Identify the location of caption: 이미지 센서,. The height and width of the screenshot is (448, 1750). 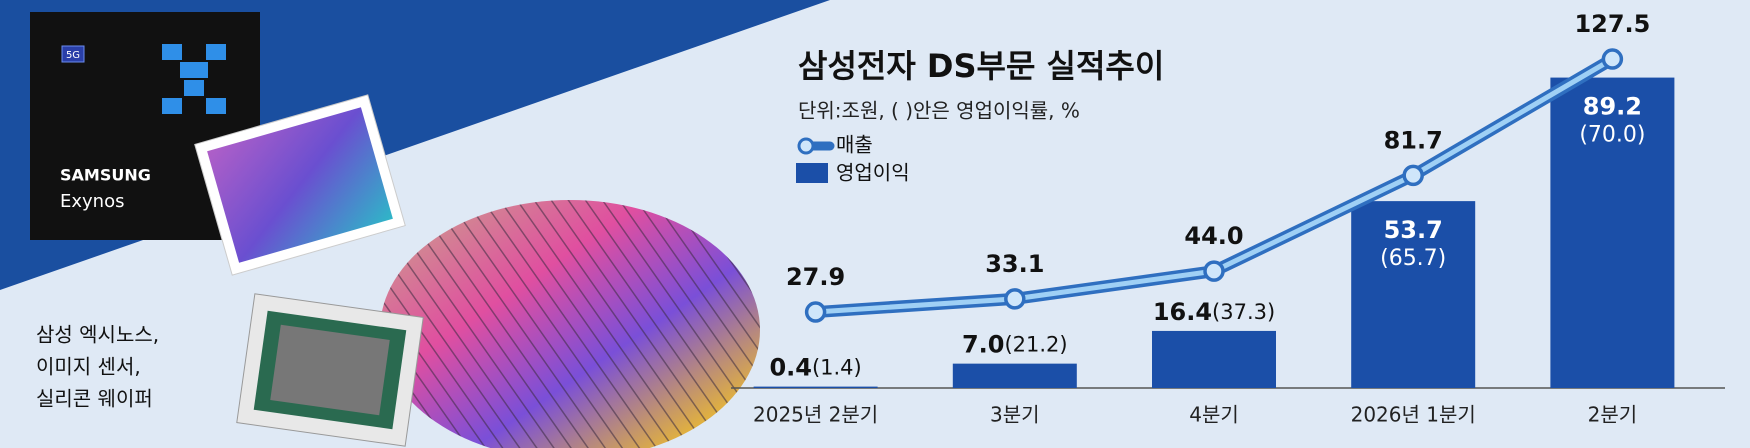
(88, 367).